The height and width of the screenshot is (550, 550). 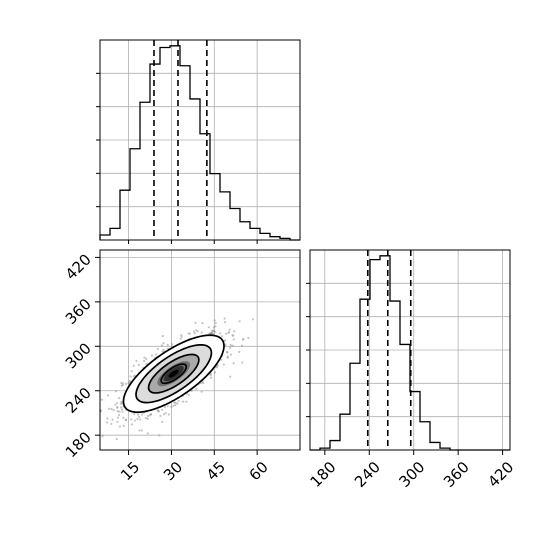 I want to click on contour-y-axis: 180 240 300 360 420, so click(x=81, y=356).